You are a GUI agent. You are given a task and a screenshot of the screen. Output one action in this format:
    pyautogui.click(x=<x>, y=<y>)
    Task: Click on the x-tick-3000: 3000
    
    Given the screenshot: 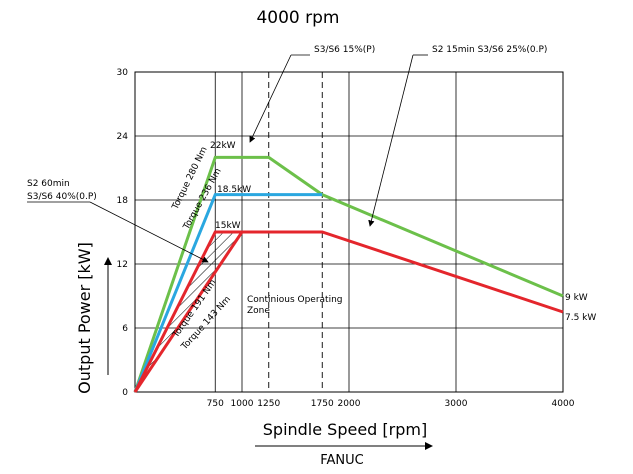 What is the action you would take?
    pyautogui.click(x=456, y=404)
    